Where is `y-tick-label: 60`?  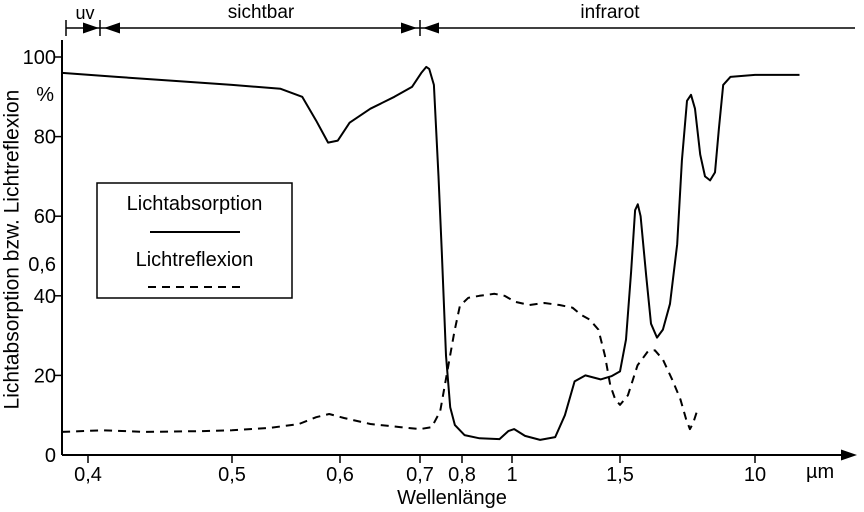 y-tick-label: 60 is located at coordinates (45, 217).